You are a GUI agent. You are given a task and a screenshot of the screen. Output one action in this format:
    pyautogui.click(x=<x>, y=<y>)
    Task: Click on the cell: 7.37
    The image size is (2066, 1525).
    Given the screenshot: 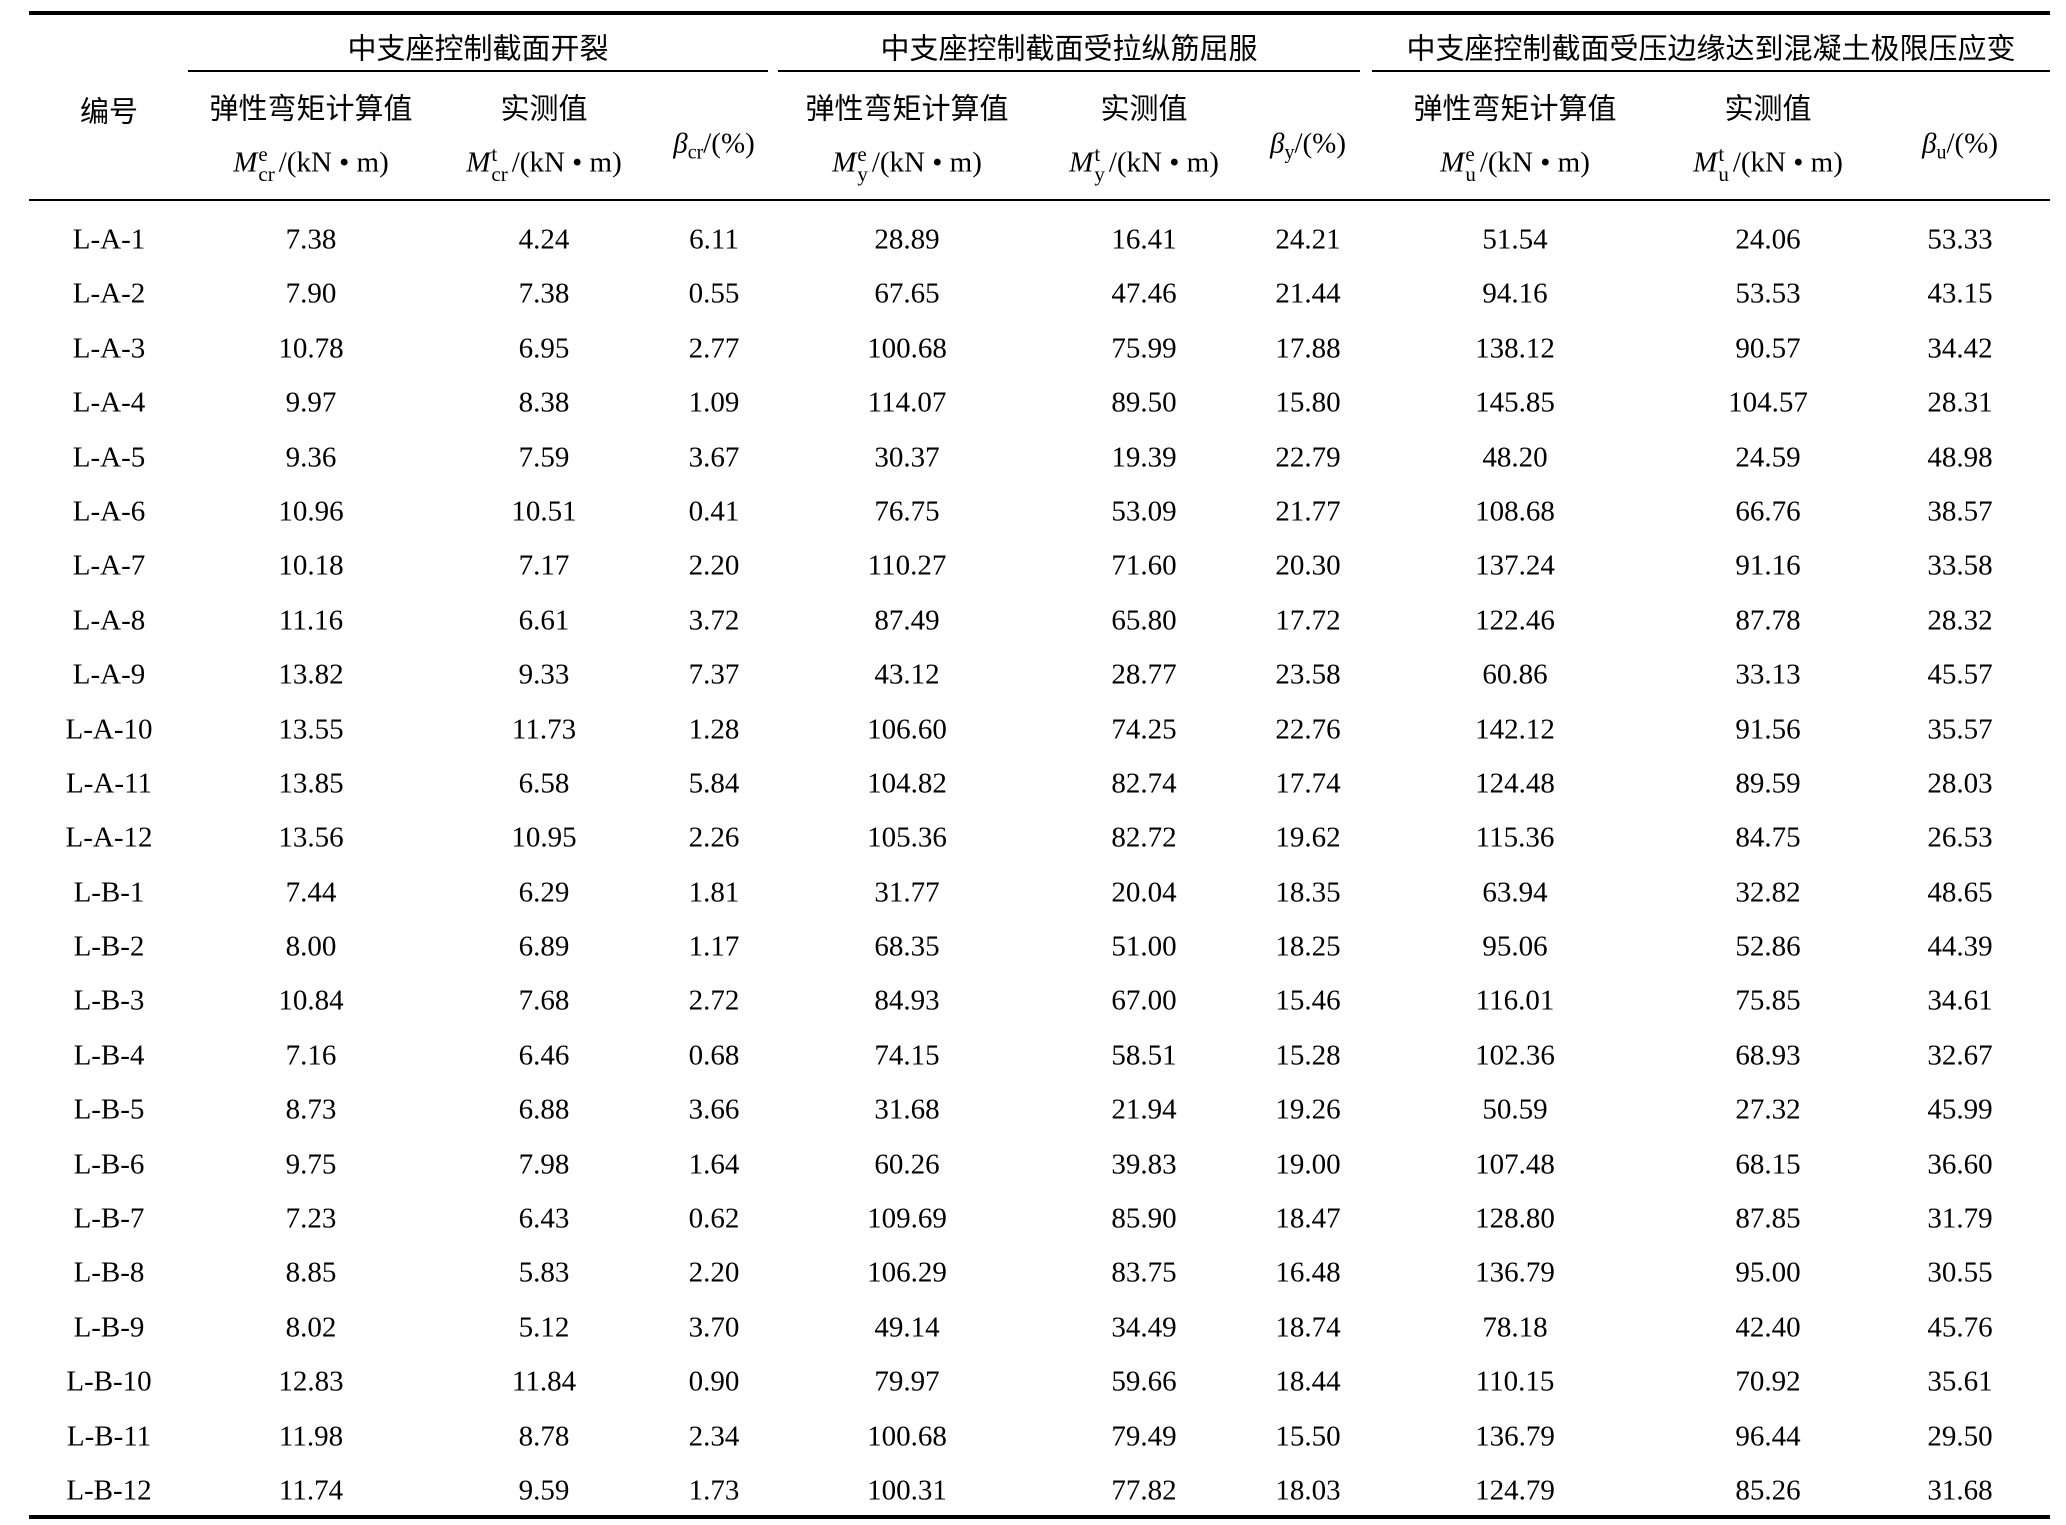 What is the action you would take?
    pyautogui.click(x=714, y=674)
    